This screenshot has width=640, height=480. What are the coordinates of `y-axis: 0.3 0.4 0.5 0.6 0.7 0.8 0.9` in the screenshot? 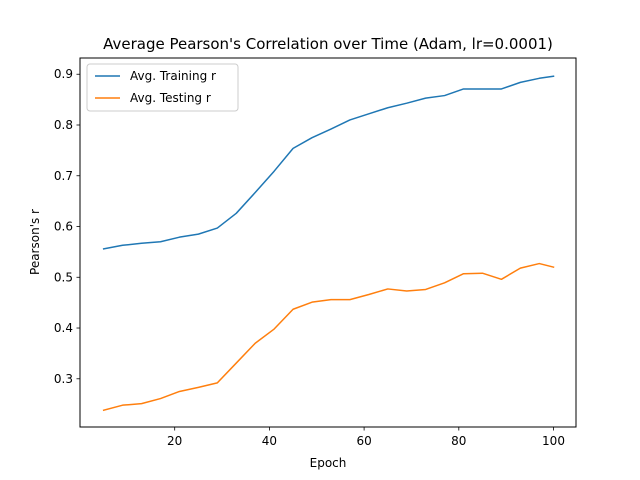 It's located at (67, 226).